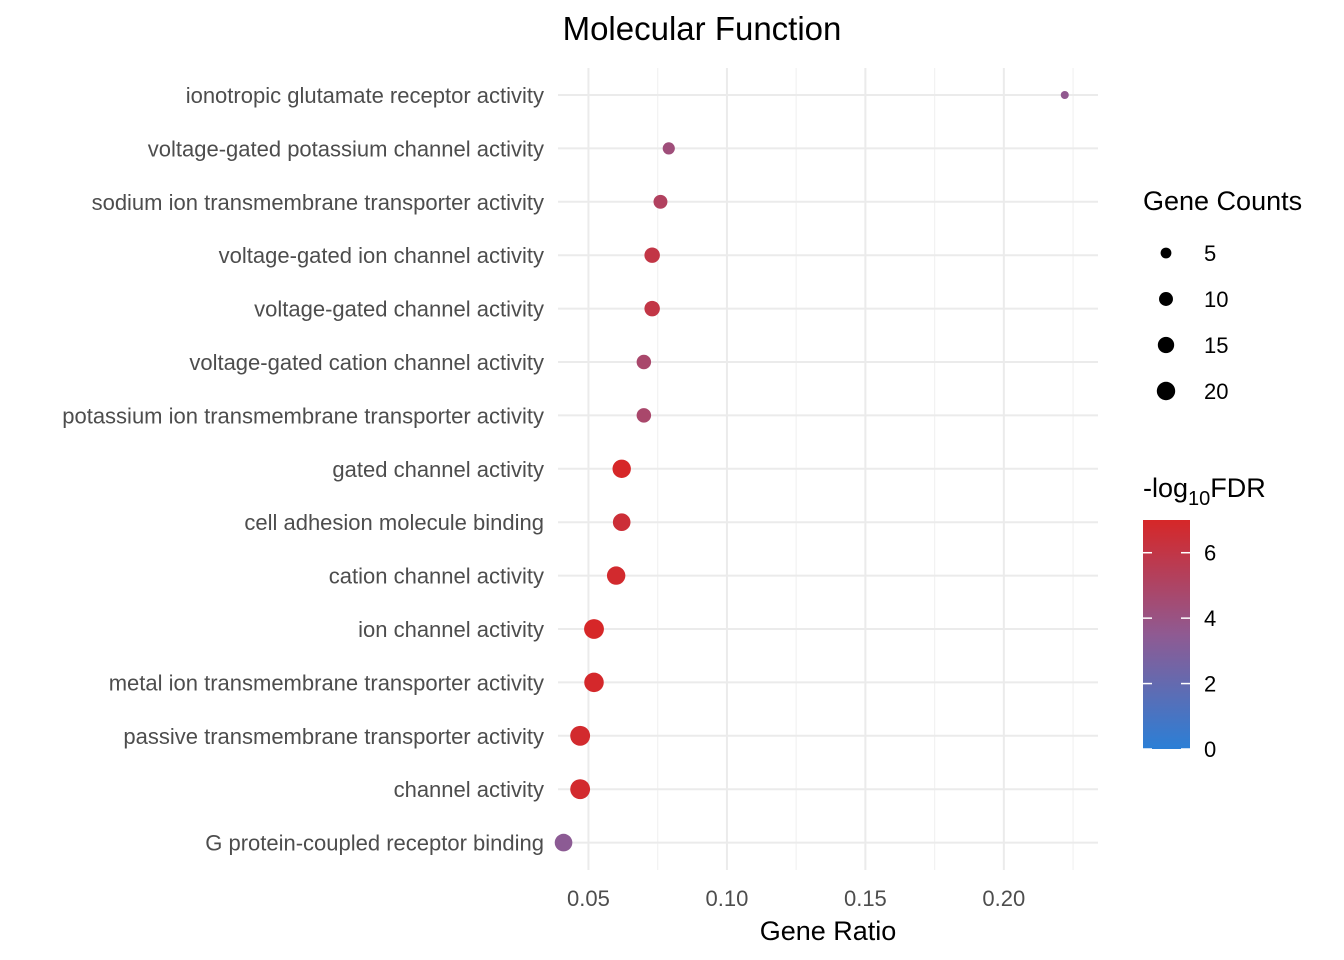 Image resolution: width=1344 pixels, height=960 pixels. What do you see at coordinates (1210, 553) in the screenshot?
I see `color-legend-label: 6` at bounding box center [1210, 553].